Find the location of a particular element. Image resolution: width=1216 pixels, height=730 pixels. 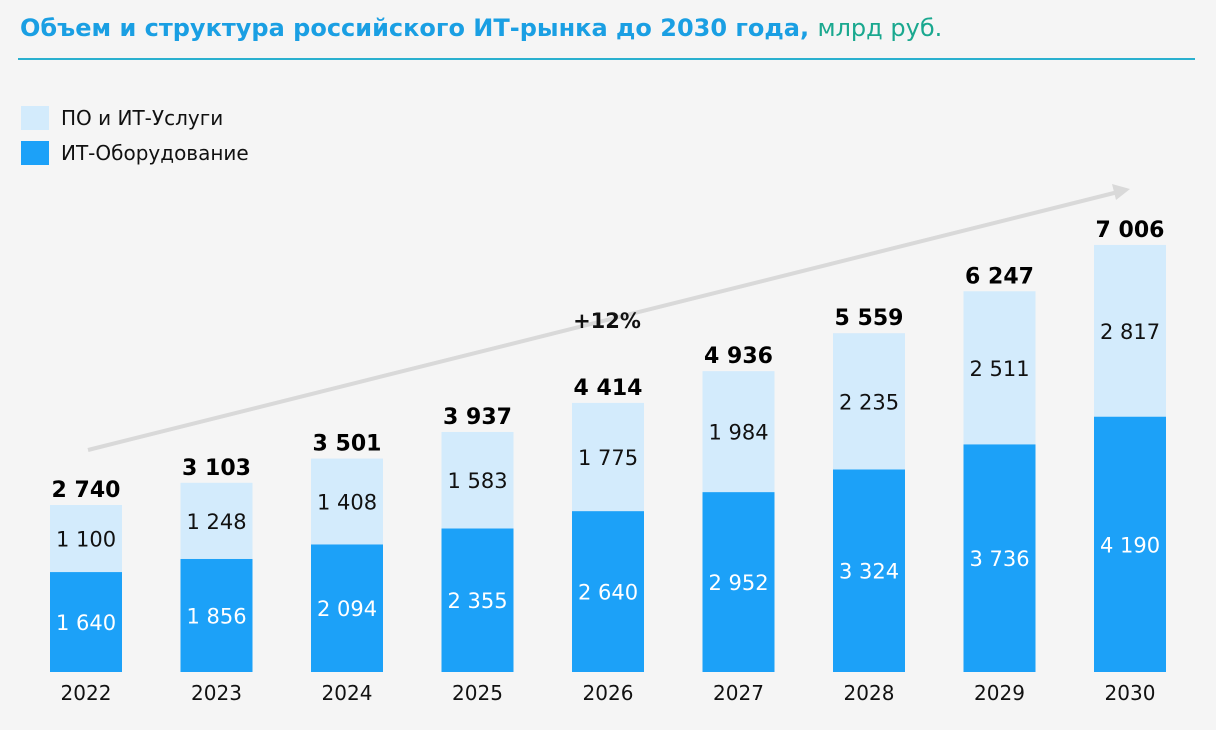

x-tick-label: 2024 is located at coordinates (347, 693).